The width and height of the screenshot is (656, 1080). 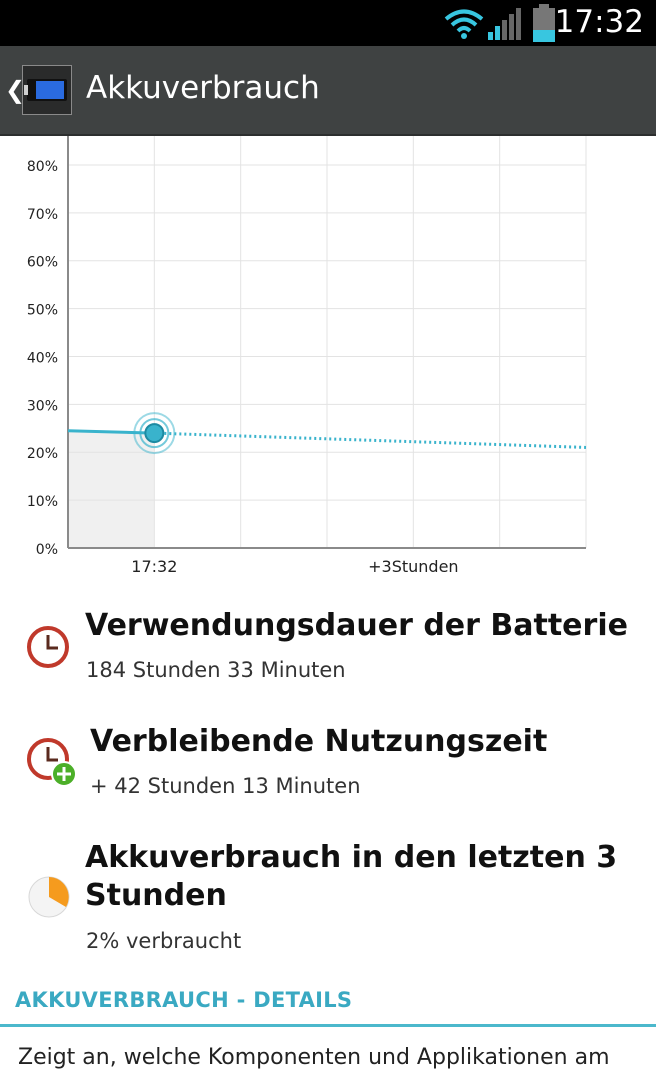 What do you see at coordinates (413, 566) in the screenshot?
I see `x-tick-label: +3Stunden` at bounding box center [413, 566].